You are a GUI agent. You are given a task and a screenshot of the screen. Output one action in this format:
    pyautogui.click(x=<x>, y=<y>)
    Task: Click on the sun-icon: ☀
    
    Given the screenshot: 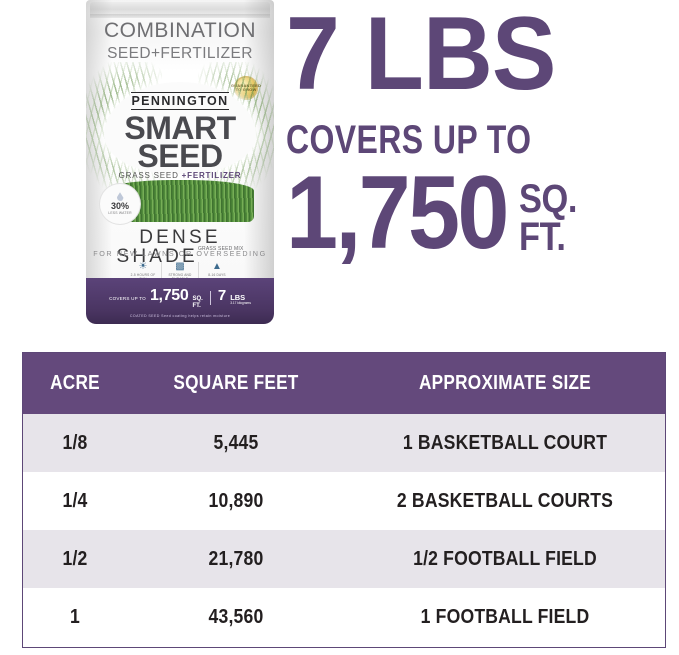 What is the action you would take?
    pyautogui.click(x=143, y=266)
    